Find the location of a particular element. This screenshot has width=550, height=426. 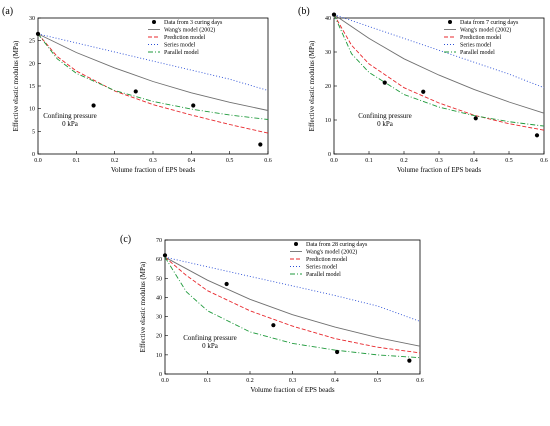

y-tick-label: 5 is located at coordinates (33, 132).